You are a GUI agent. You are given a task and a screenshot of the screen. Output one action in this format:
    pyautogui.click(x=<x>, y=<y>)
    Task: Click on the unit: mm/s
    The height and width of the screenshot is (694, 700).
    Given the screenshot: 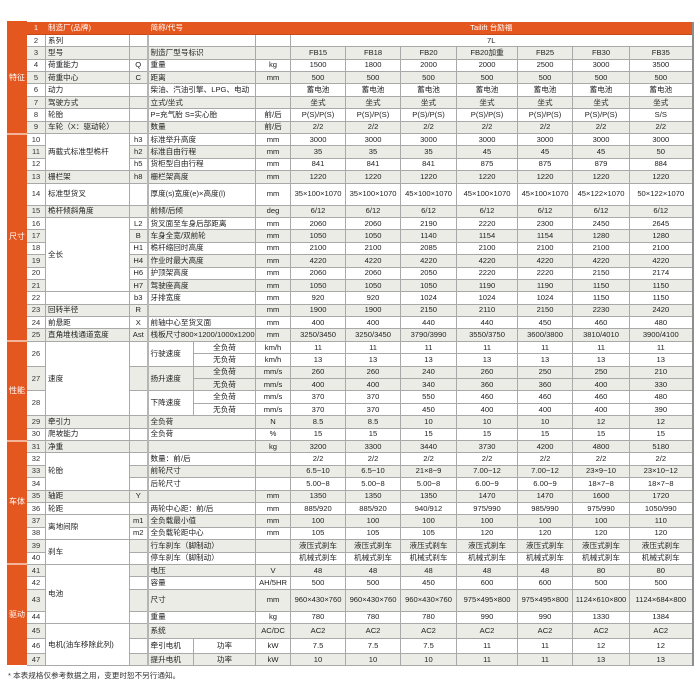 What is the action you would take?
    pyautogui.click(x=273, y=372)
    